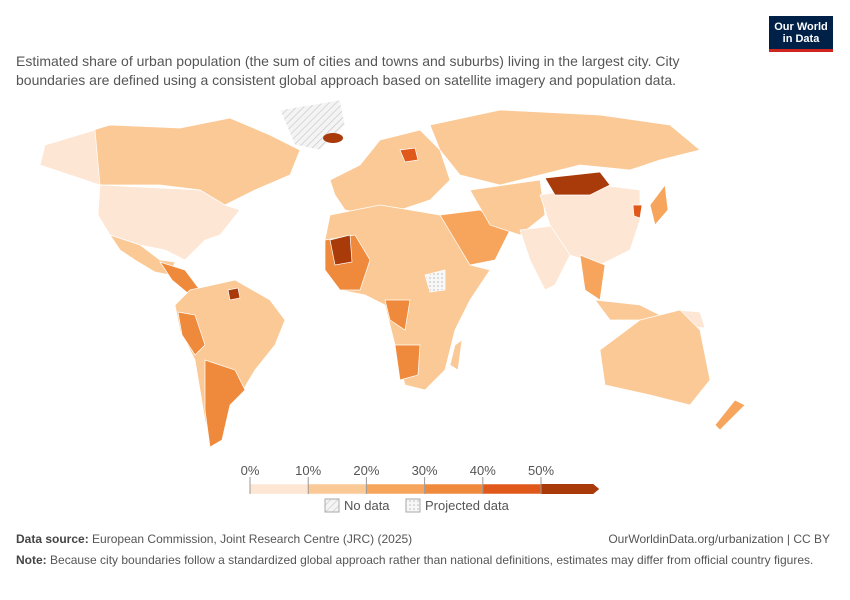  I want to click on legend-tick-label: 30%, so click(425, 470).